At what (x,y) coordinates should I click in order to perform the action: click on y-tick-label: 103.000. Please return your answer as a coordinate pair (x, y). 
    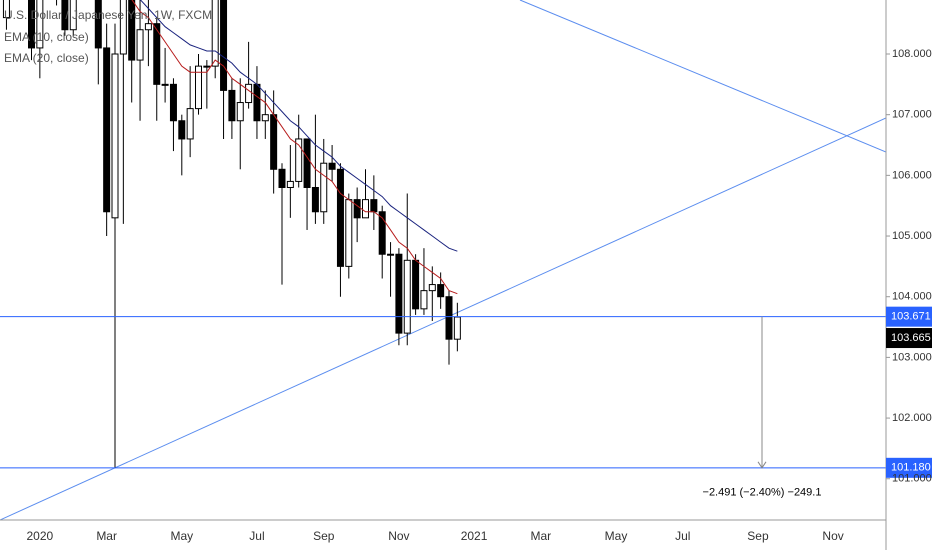
    Looking at the image, I should click on (912, 357).